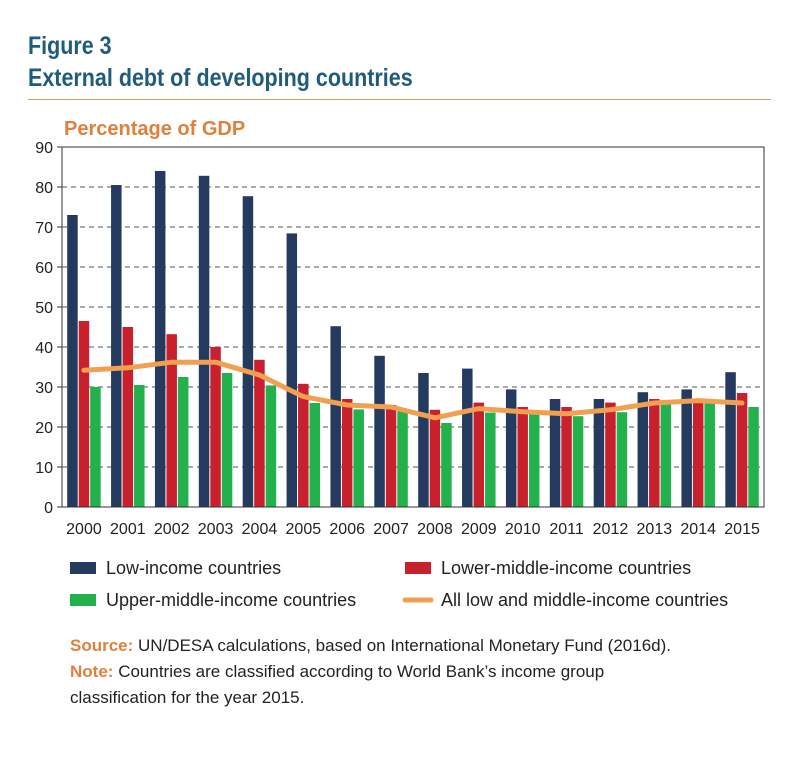  Describe the element at coordinates (467, 437) in the screenshot. I see `bar-low-2009` at that location.